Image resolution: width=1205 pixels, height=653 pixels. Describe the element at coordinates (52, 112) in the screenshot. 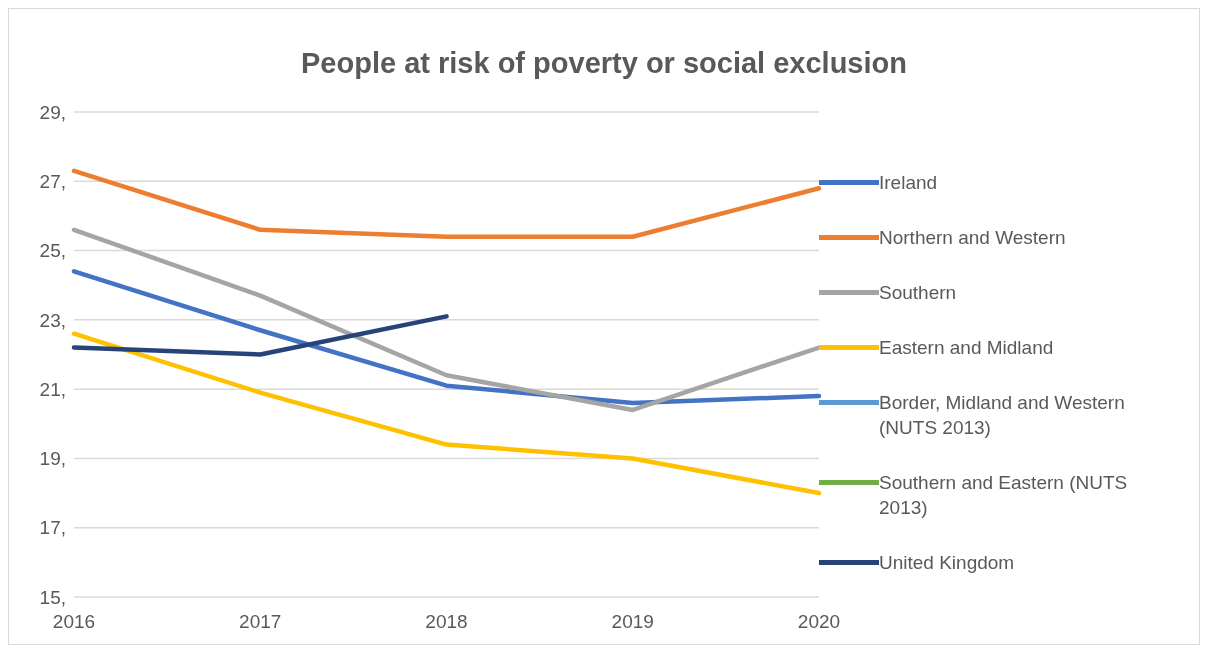

I see `y-tick-label: 29,` at that location.